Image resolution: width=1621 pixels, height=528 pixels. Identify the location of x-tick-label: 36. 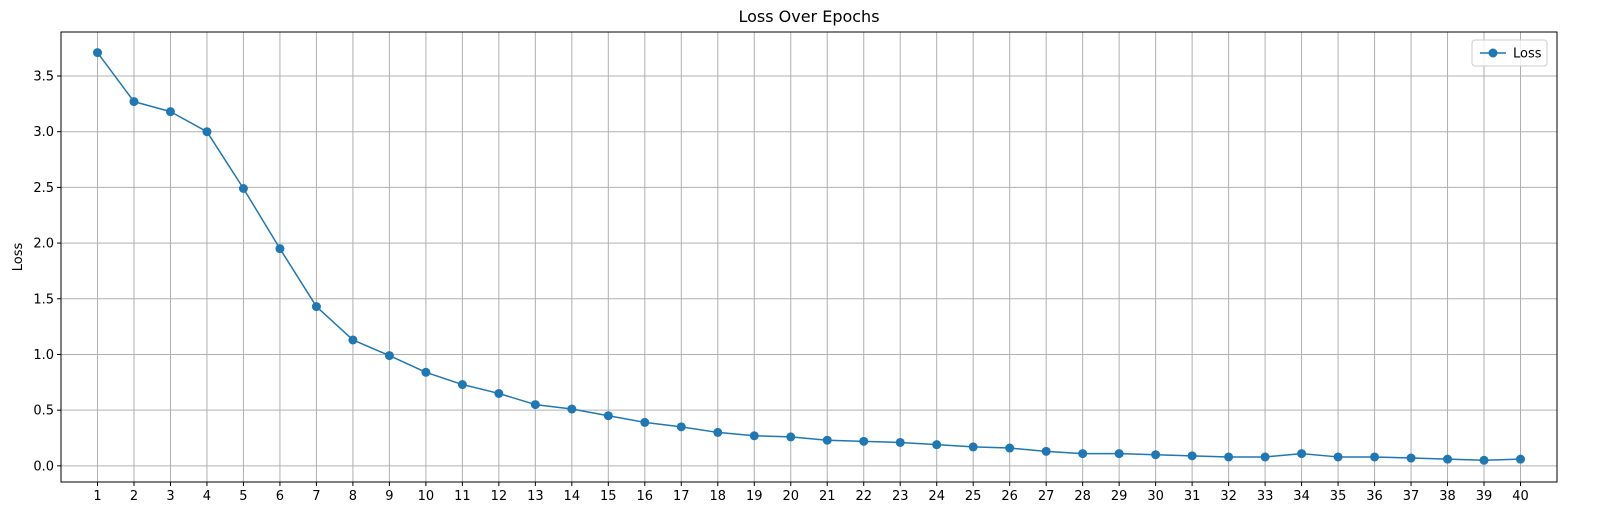
(1374, 496).